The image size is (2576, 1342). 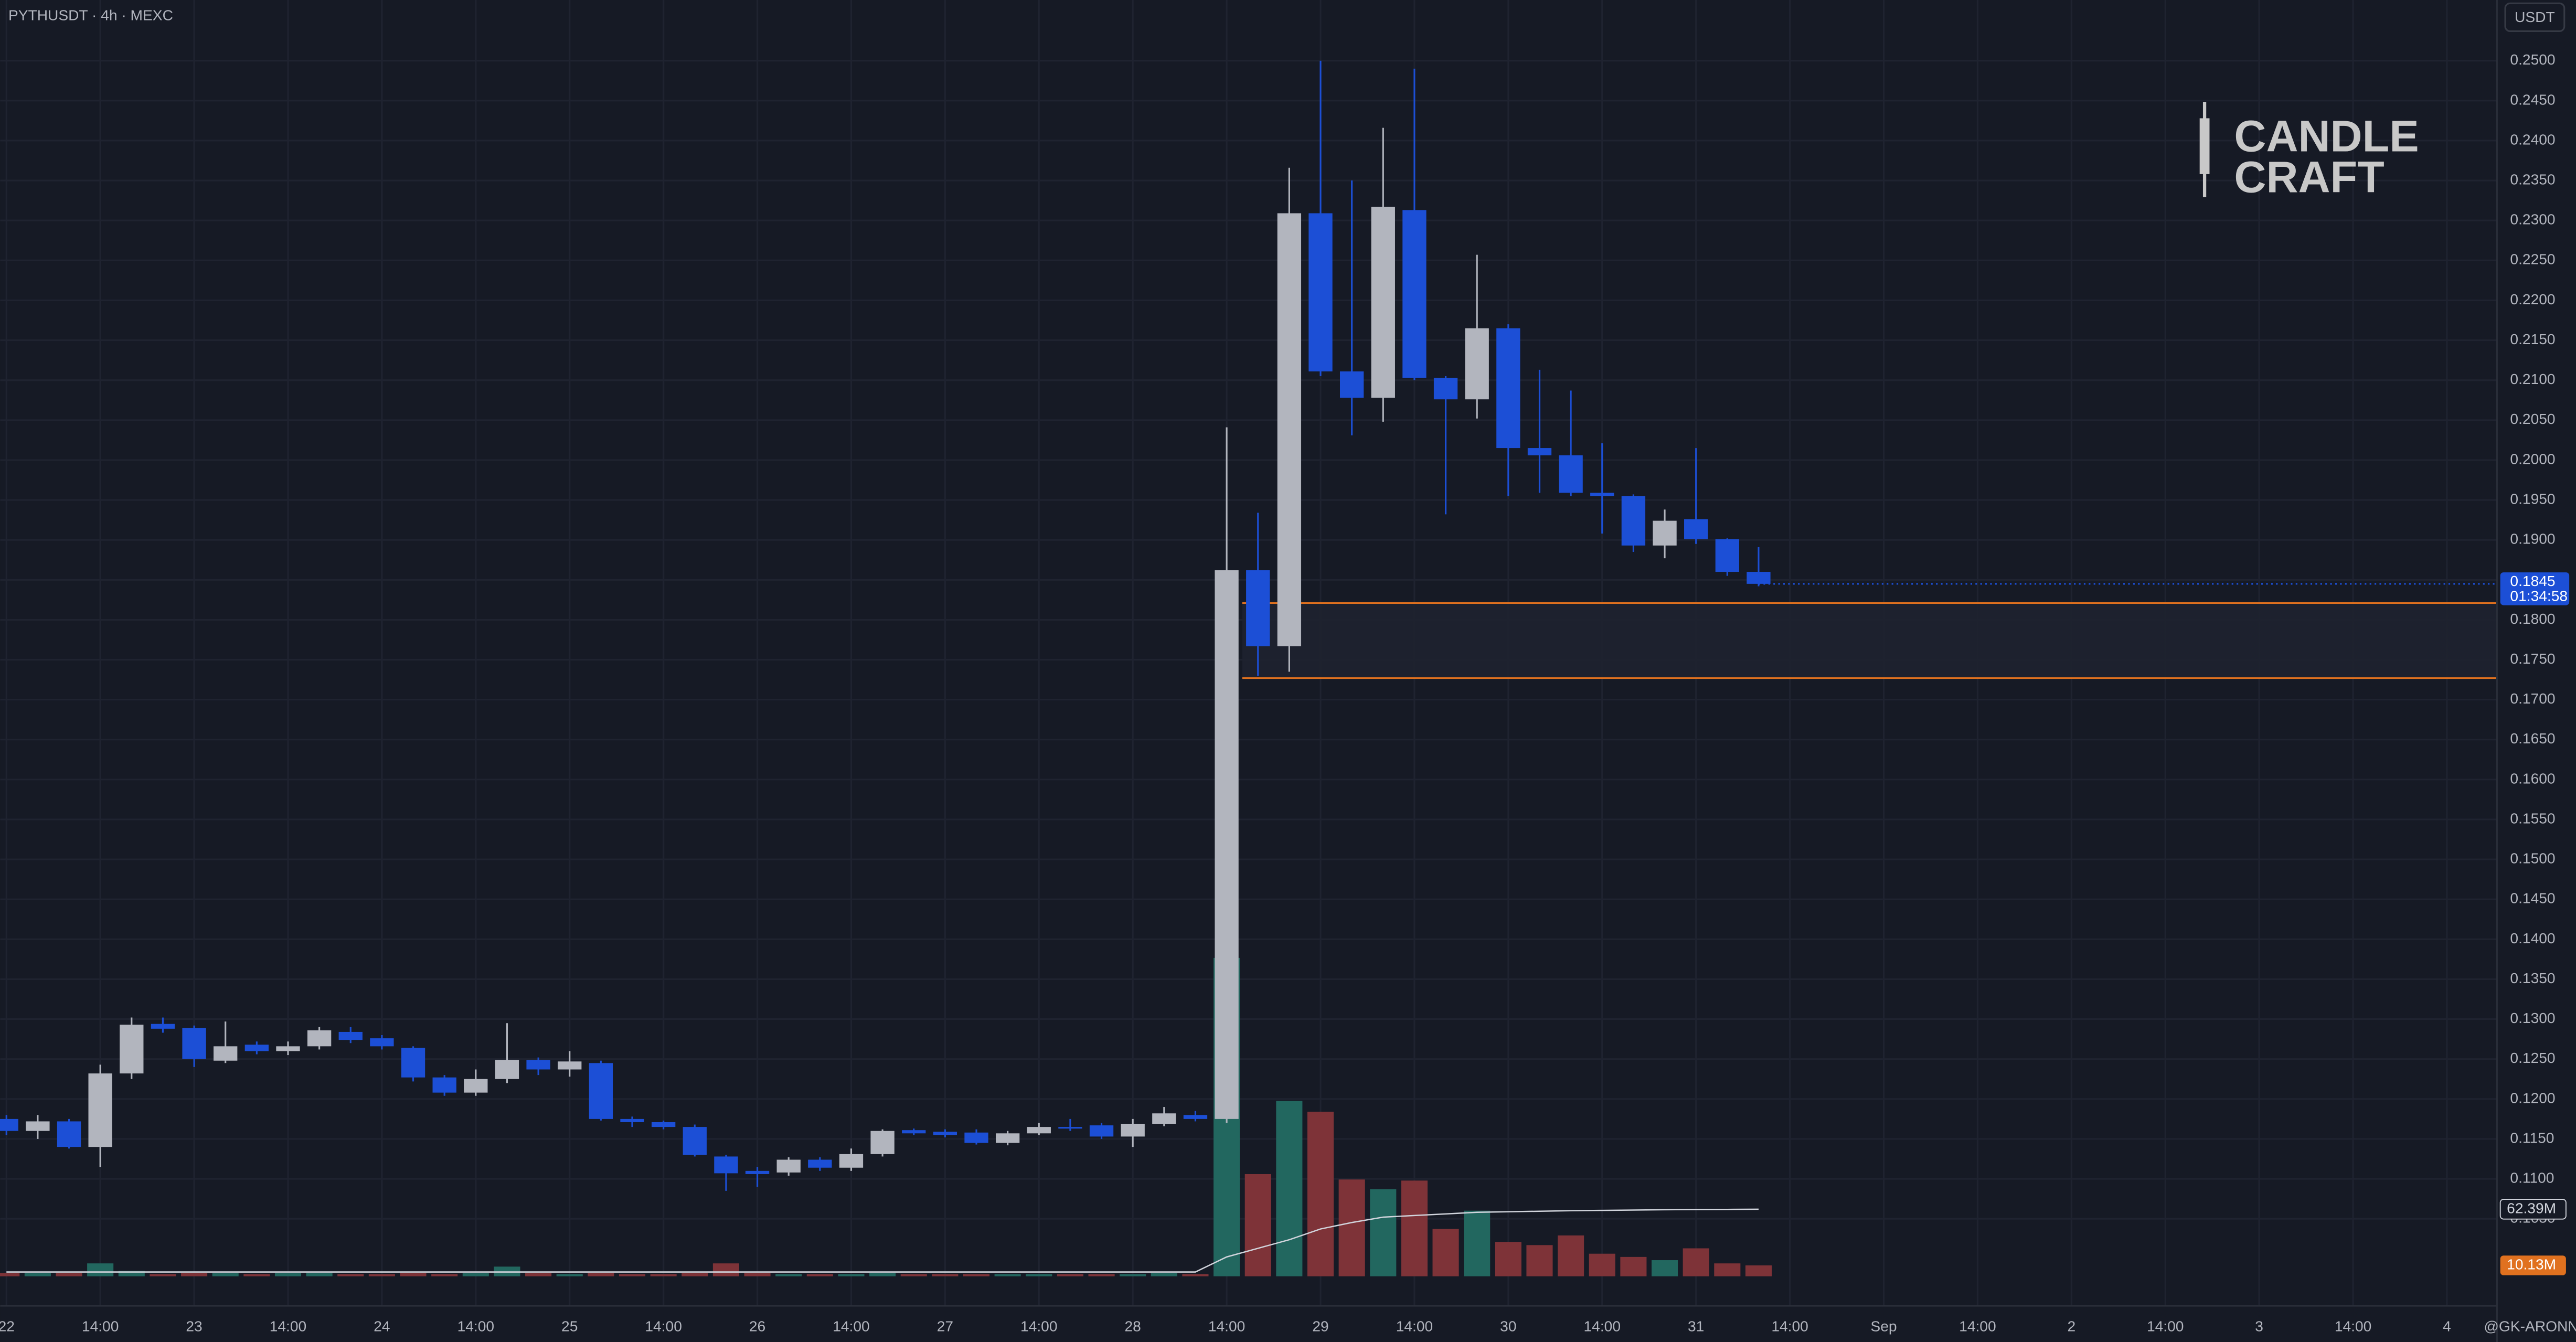 What do you see at coordinates (2532, 738) in the screenshot?
I see `y-tick-label: 0.1650` at bounding box center [2532, 738].